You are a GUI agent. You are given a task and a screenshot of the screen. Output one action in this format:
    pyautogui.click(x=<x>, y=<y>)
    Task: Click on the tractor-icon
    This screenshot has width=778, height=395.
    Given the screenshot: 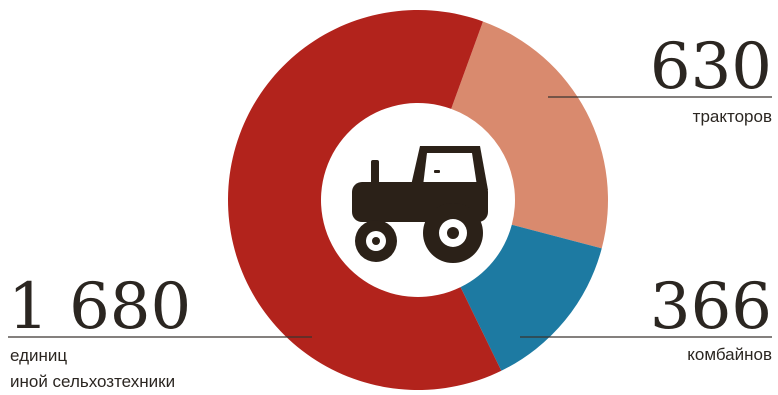 What is the action you would take?
    pyautogui.click(x=420, y=204)
    